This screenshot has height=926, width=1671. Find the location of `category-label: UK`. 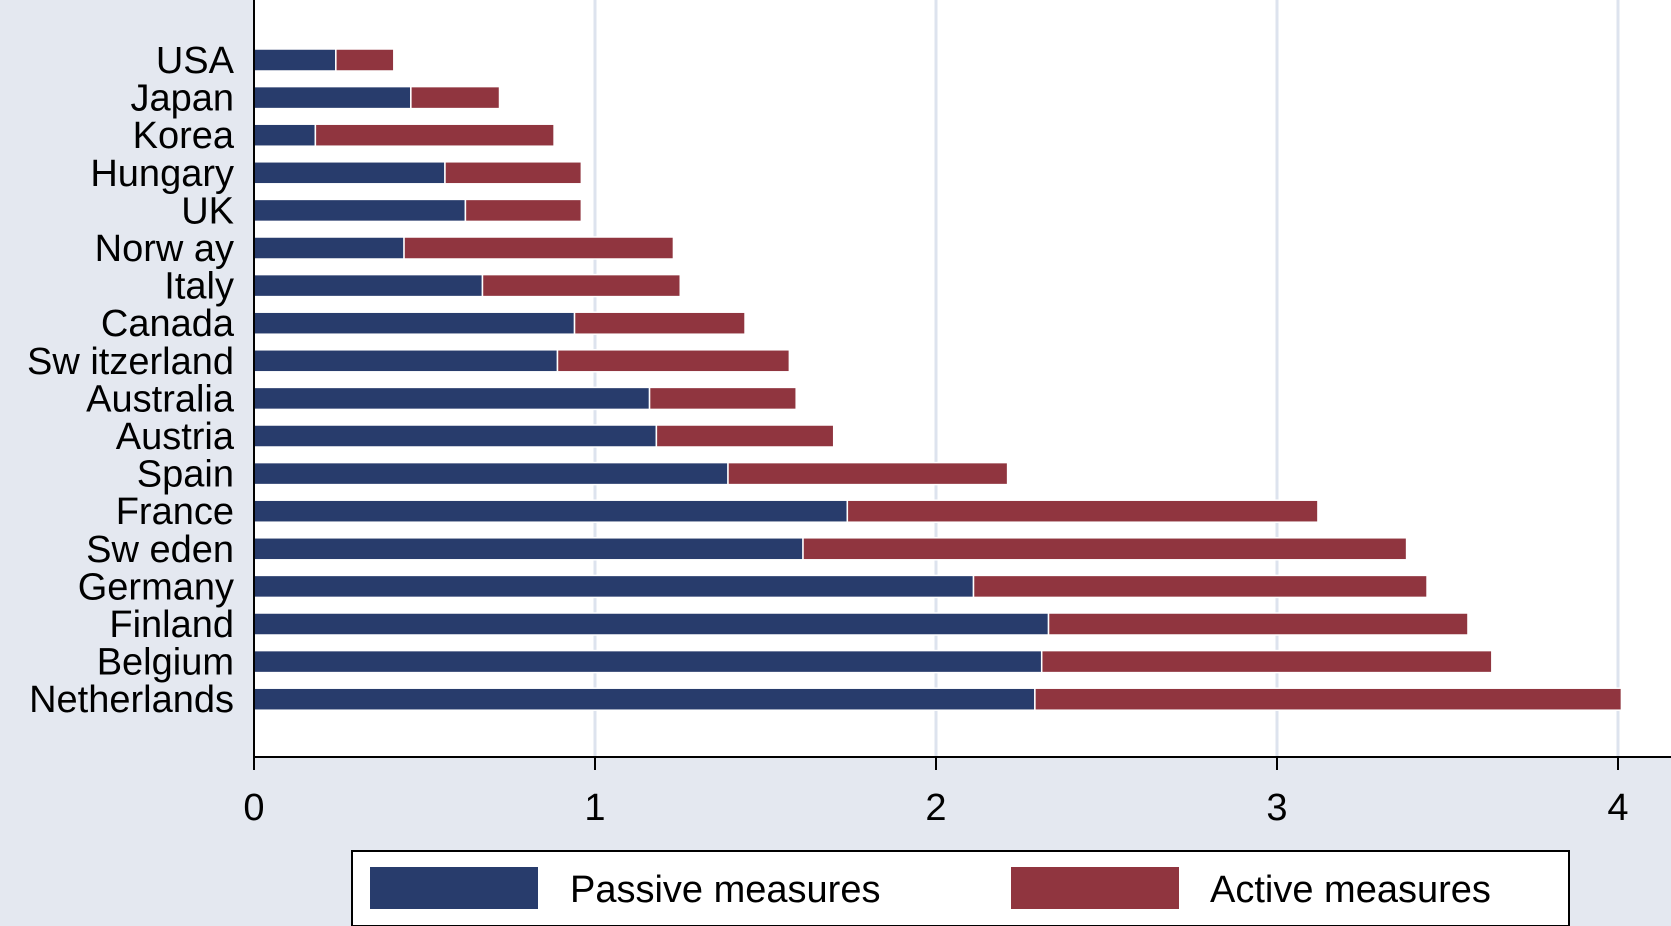

category-label: UK is located at coordinates (207, 211).